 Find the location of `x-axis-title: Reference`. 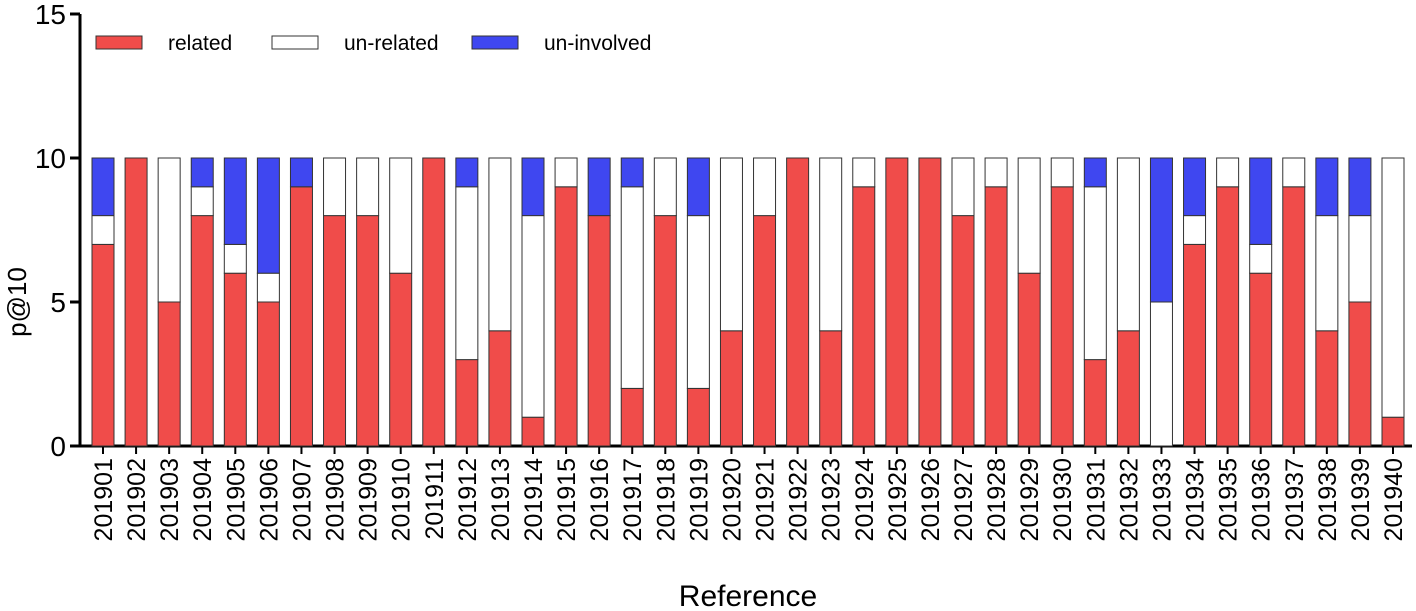

x-axis-title: Reference is located at coordinates (748, 595).